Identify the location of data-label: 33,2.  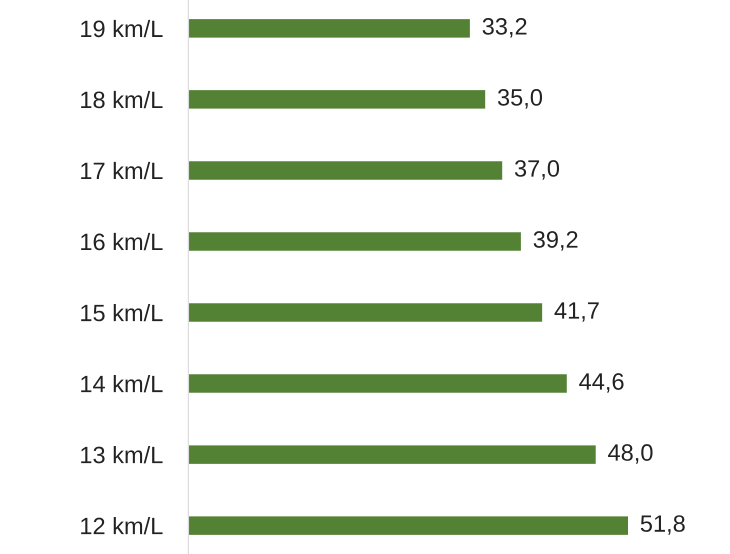
(504, 28).